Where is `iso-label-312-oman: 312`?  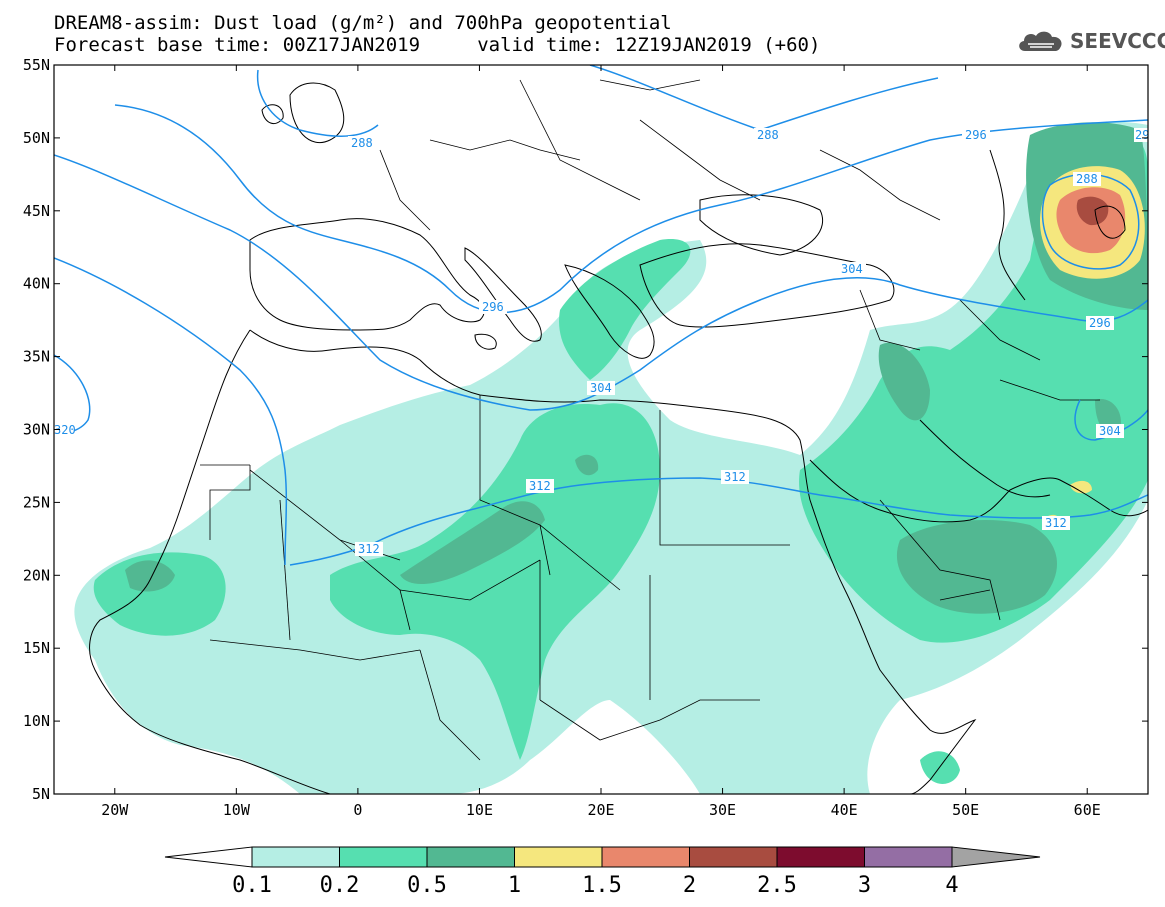
iso-label-312-oman: 312 is located at coordinates (1056, 523).